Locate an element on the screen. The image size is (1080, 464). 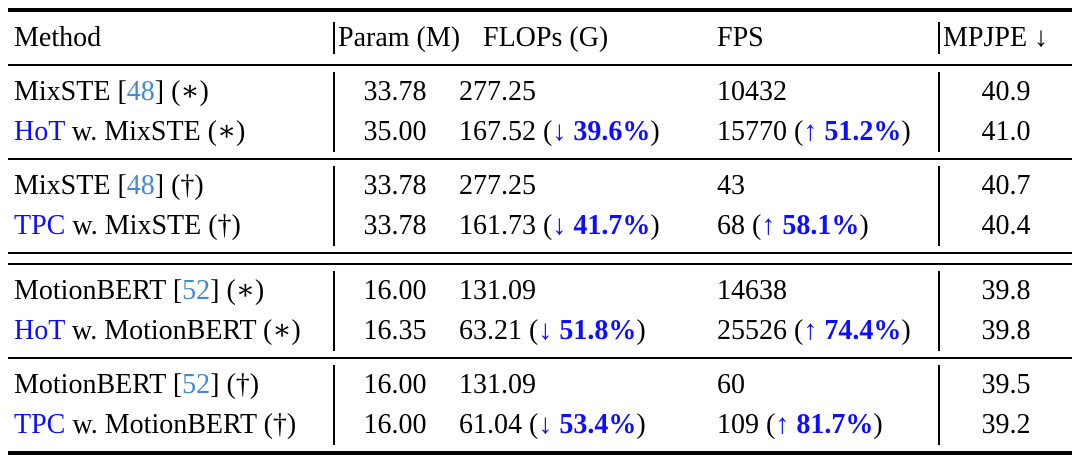
method-column: MixSTE [48] (∗) HoT w. MixSTE (∗) is located at coordinates (170, 112).